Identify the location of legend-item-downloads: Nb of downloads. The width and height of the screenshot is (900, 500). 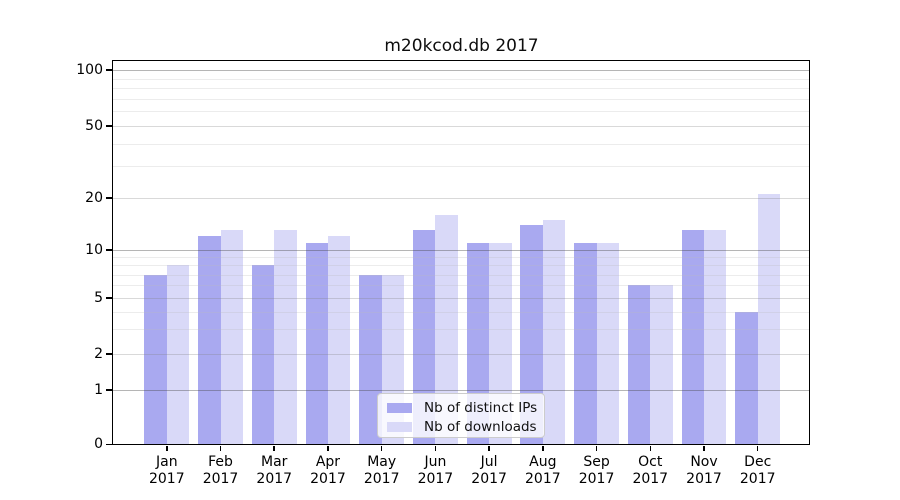
(462, 427).